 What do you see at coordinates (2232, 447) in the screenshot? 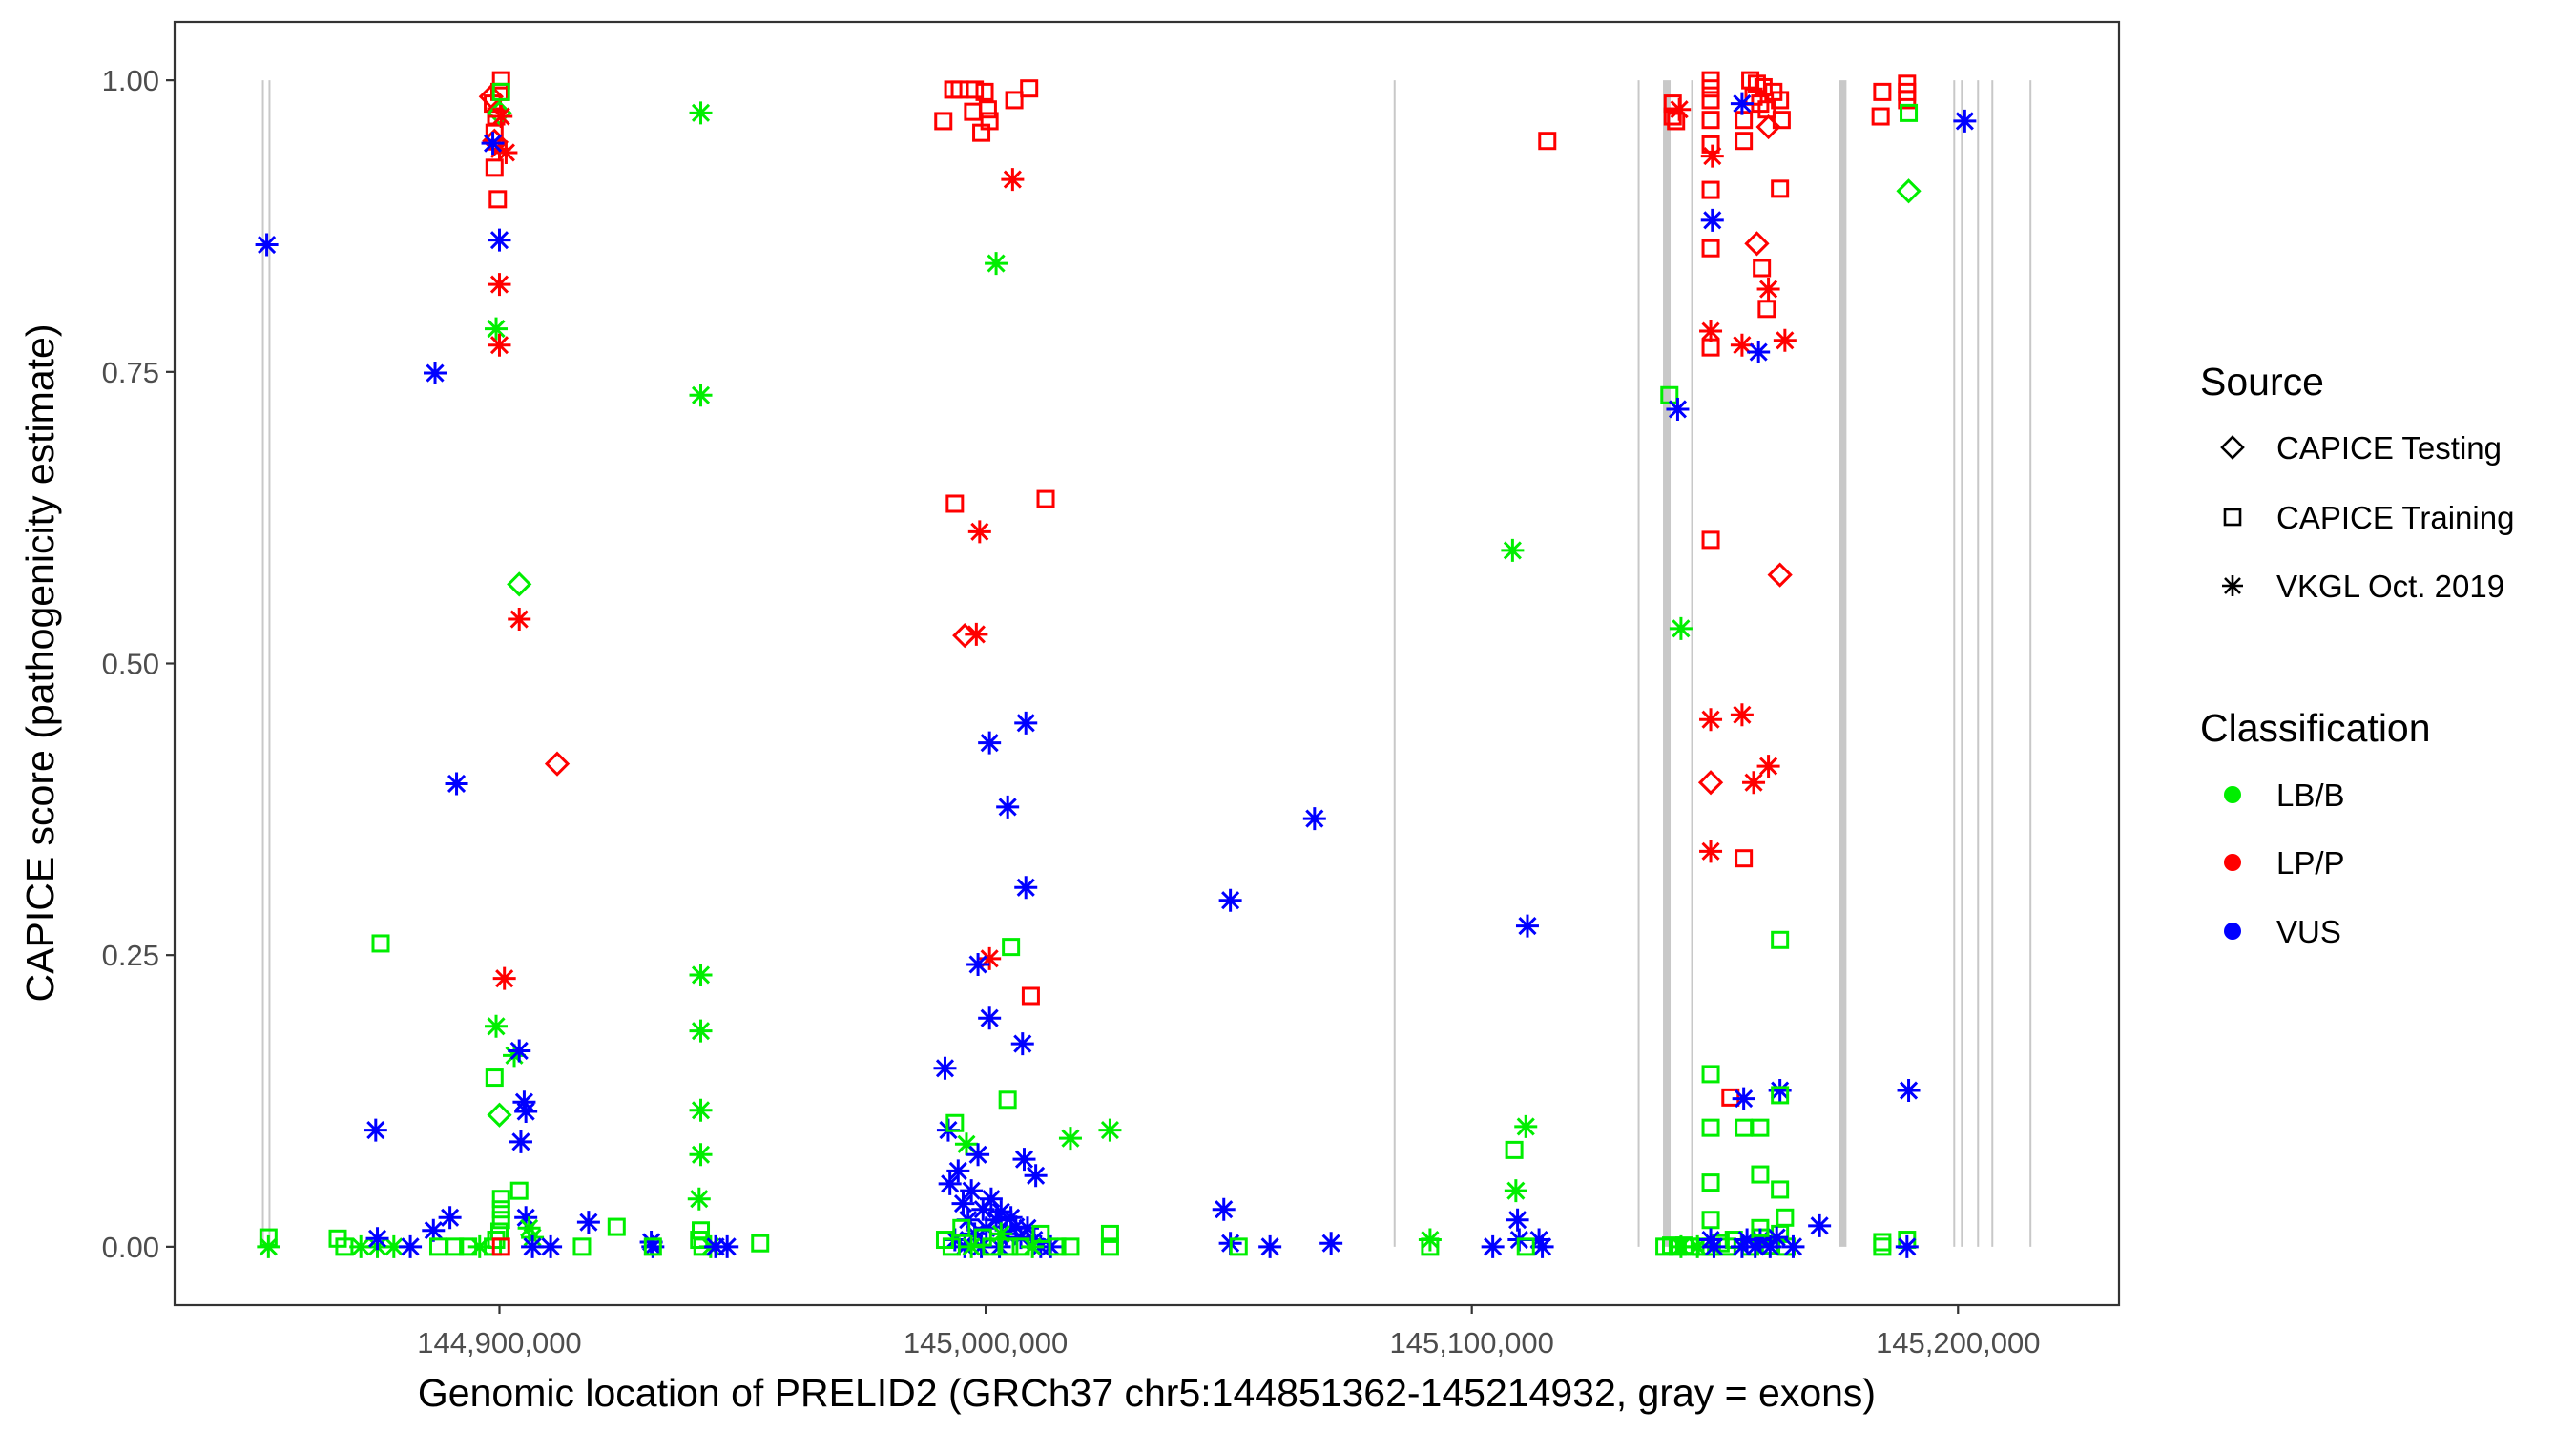
I see `diamond-icon` at bounding box center [2232, 447].